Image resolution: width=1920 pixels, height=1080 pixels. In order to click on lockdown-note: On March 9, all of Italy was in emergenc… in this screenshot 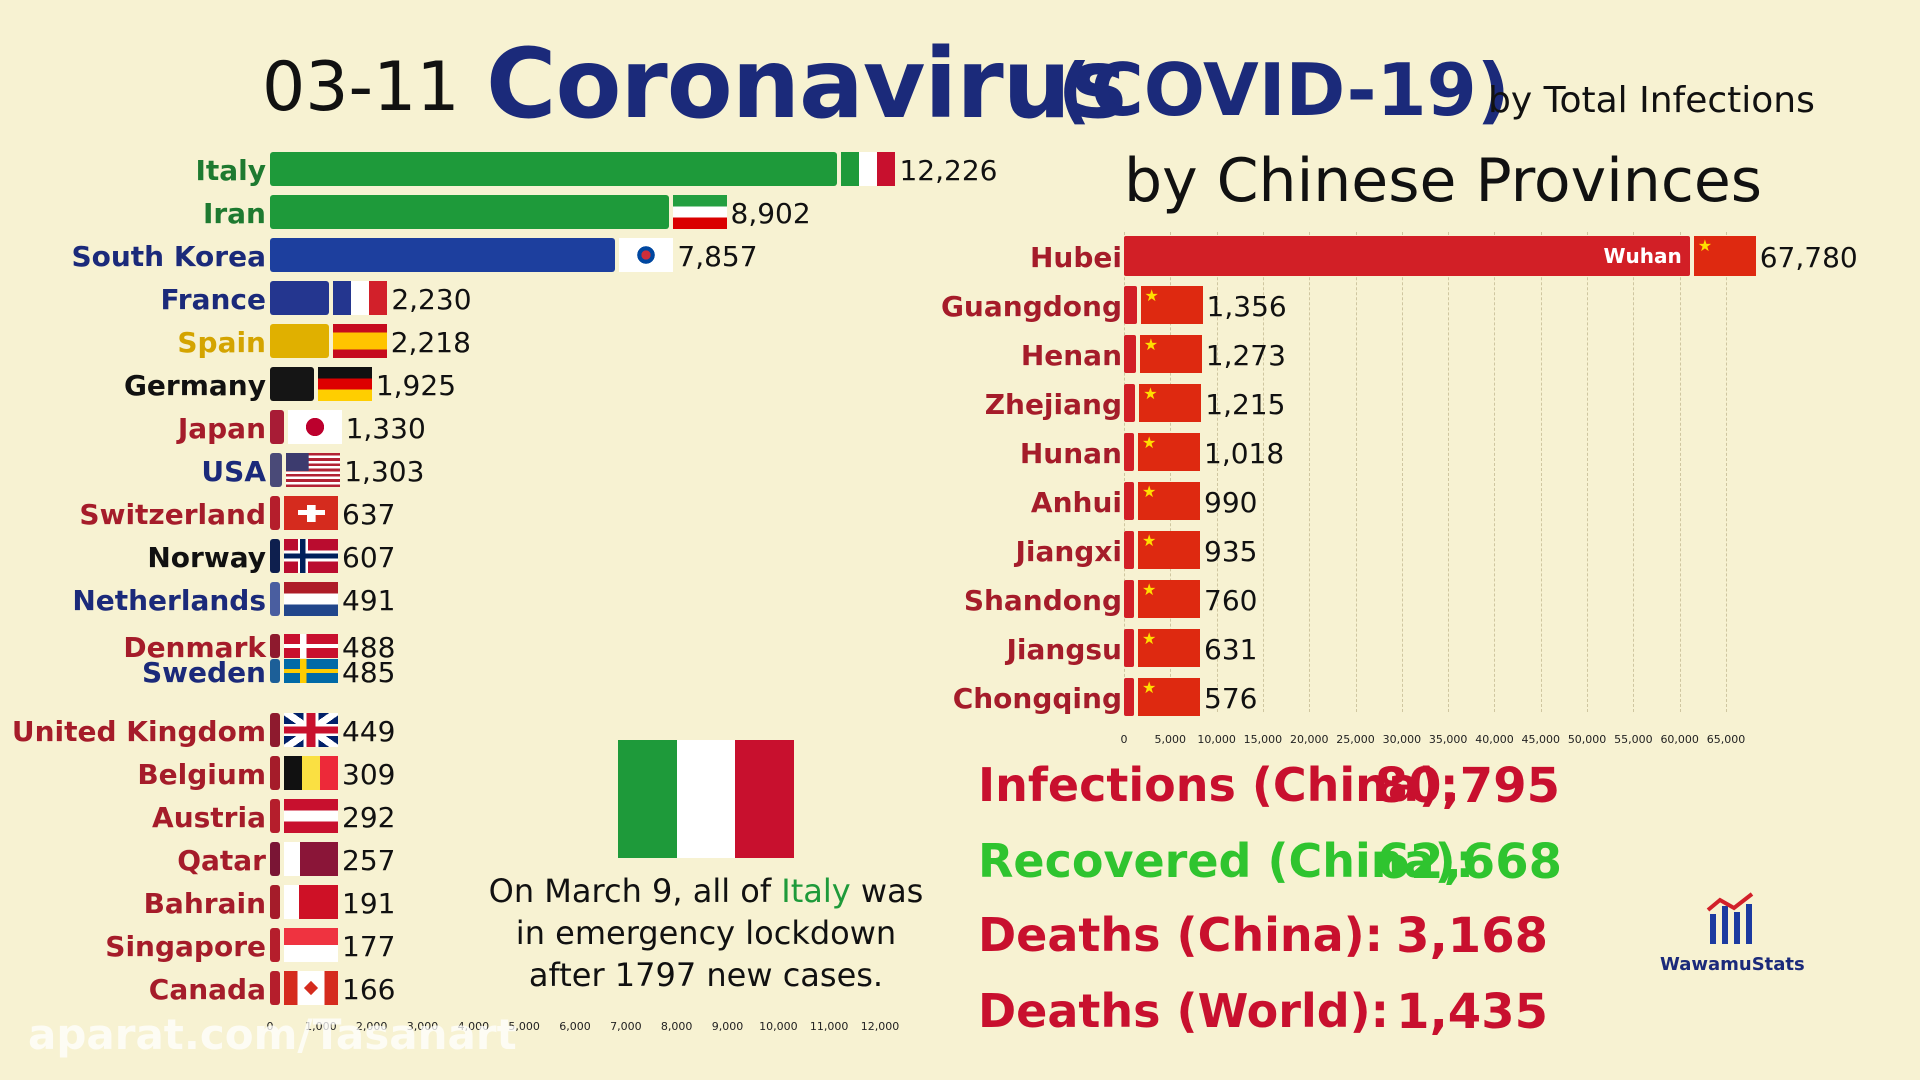, I will do `click(706, 933)`.